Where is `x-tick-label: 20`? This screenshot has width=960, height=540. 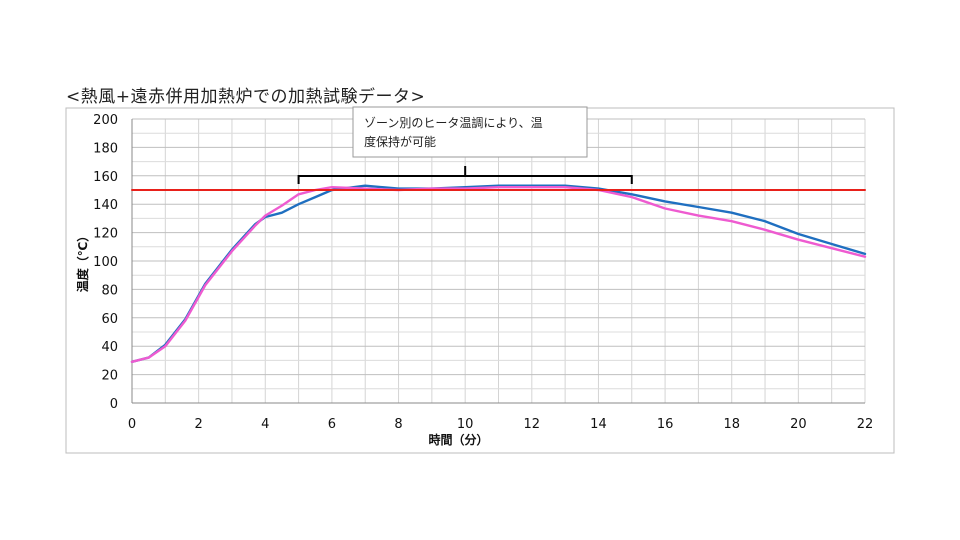 x-tick-label: 20 is located at coordinates (798, 424).